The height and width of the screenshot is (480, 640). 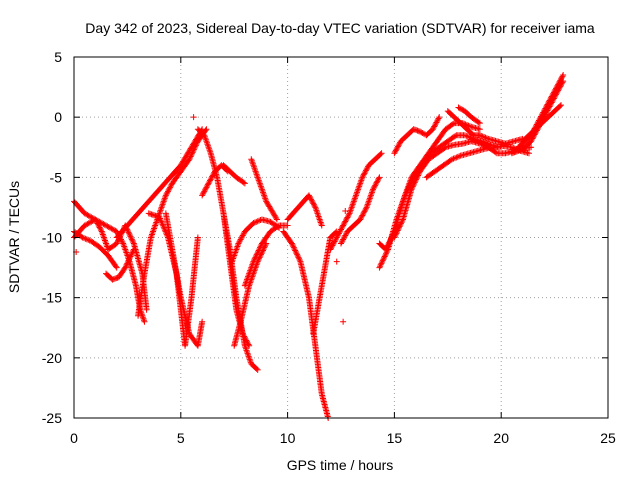 What do you see at coordinates (58, 57) in the screenshot?
I see `y-tick-label: 5` at bounding box center [58, 57].